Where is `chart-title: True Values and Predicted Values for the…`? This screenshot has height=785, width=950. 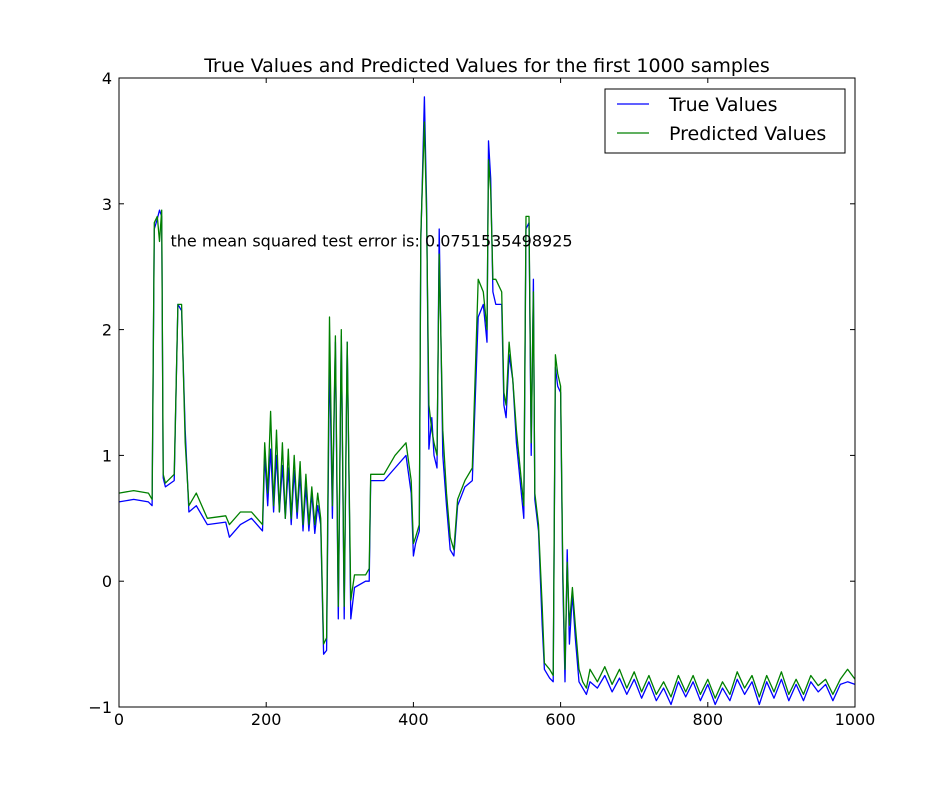
chart-title: True Values and Predicted Values for the… is located at coordinates (486, 66).